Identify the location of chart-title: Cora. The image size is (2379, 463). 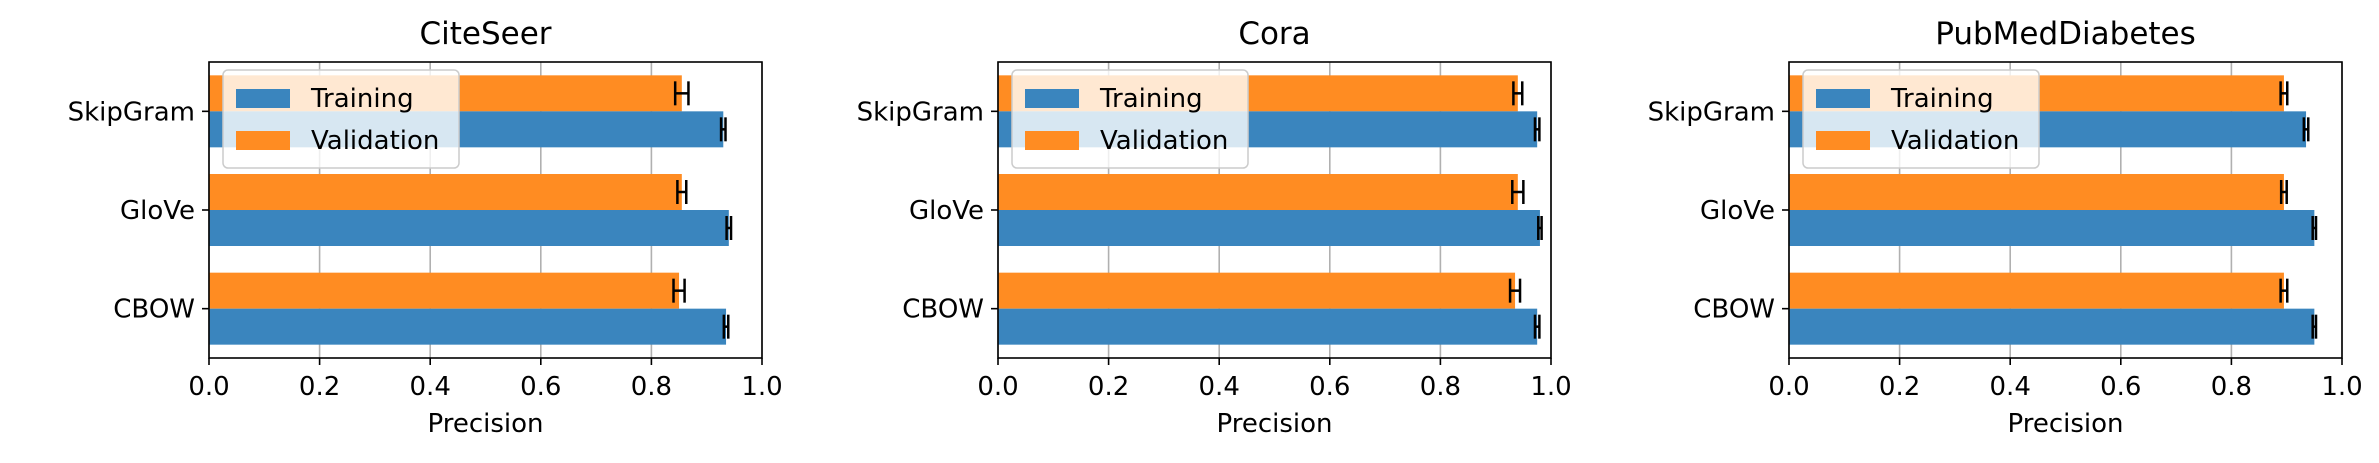
(1274, 34).